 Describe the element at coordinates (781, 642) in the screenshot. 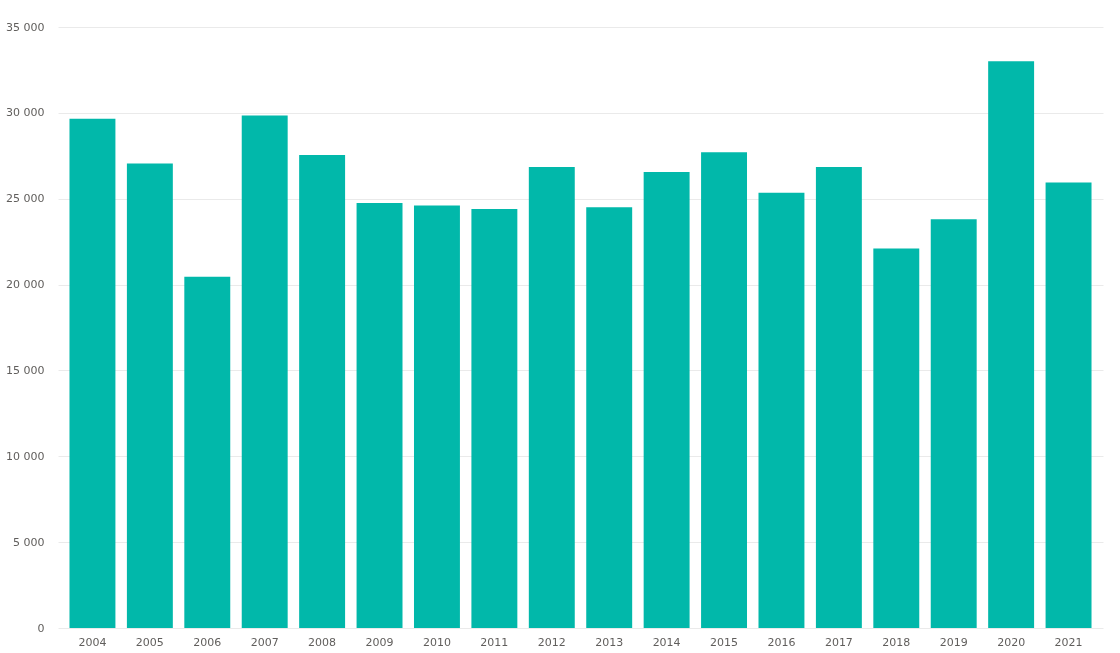

I see `x-tick-label: 2016` at that location.